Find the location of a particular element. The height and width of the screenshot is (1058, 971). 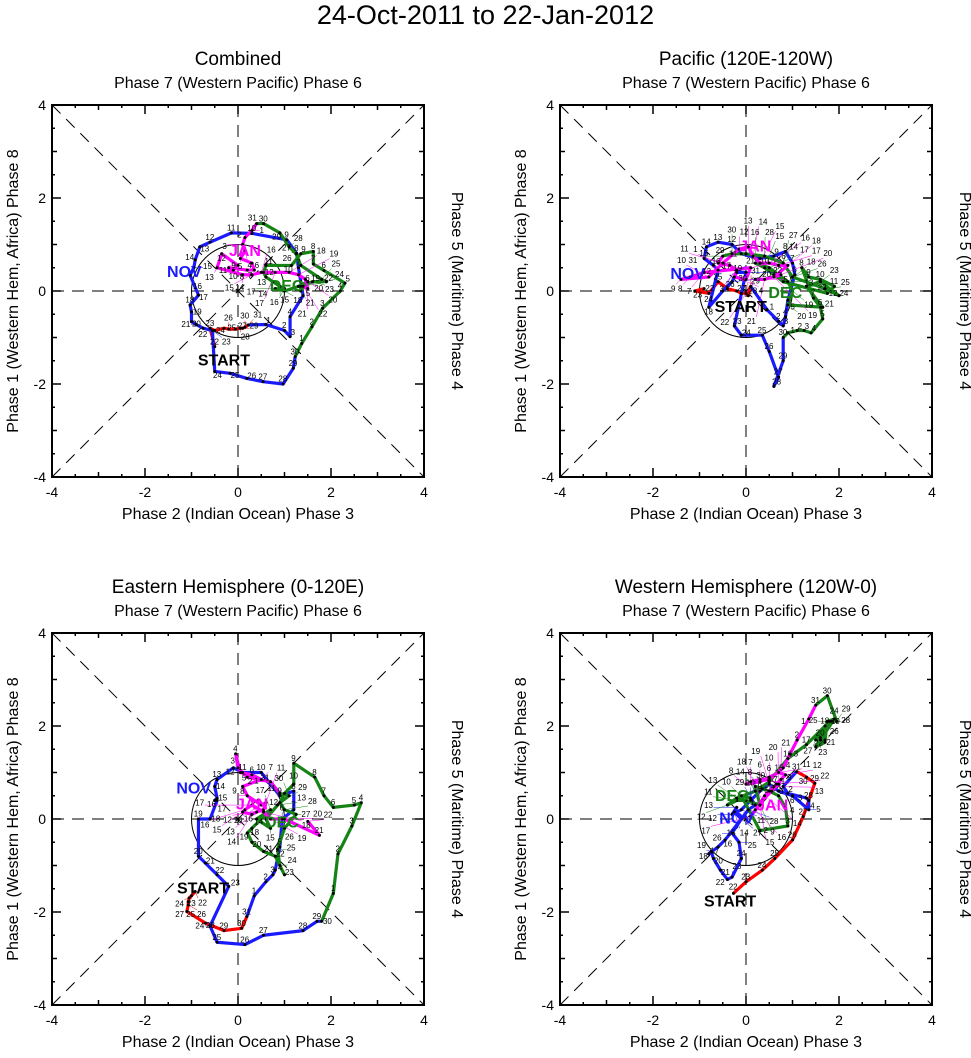

figure-title-container: 24-Oct-2011 to 22-Jan-2012 is located at coordinates (485, 15).